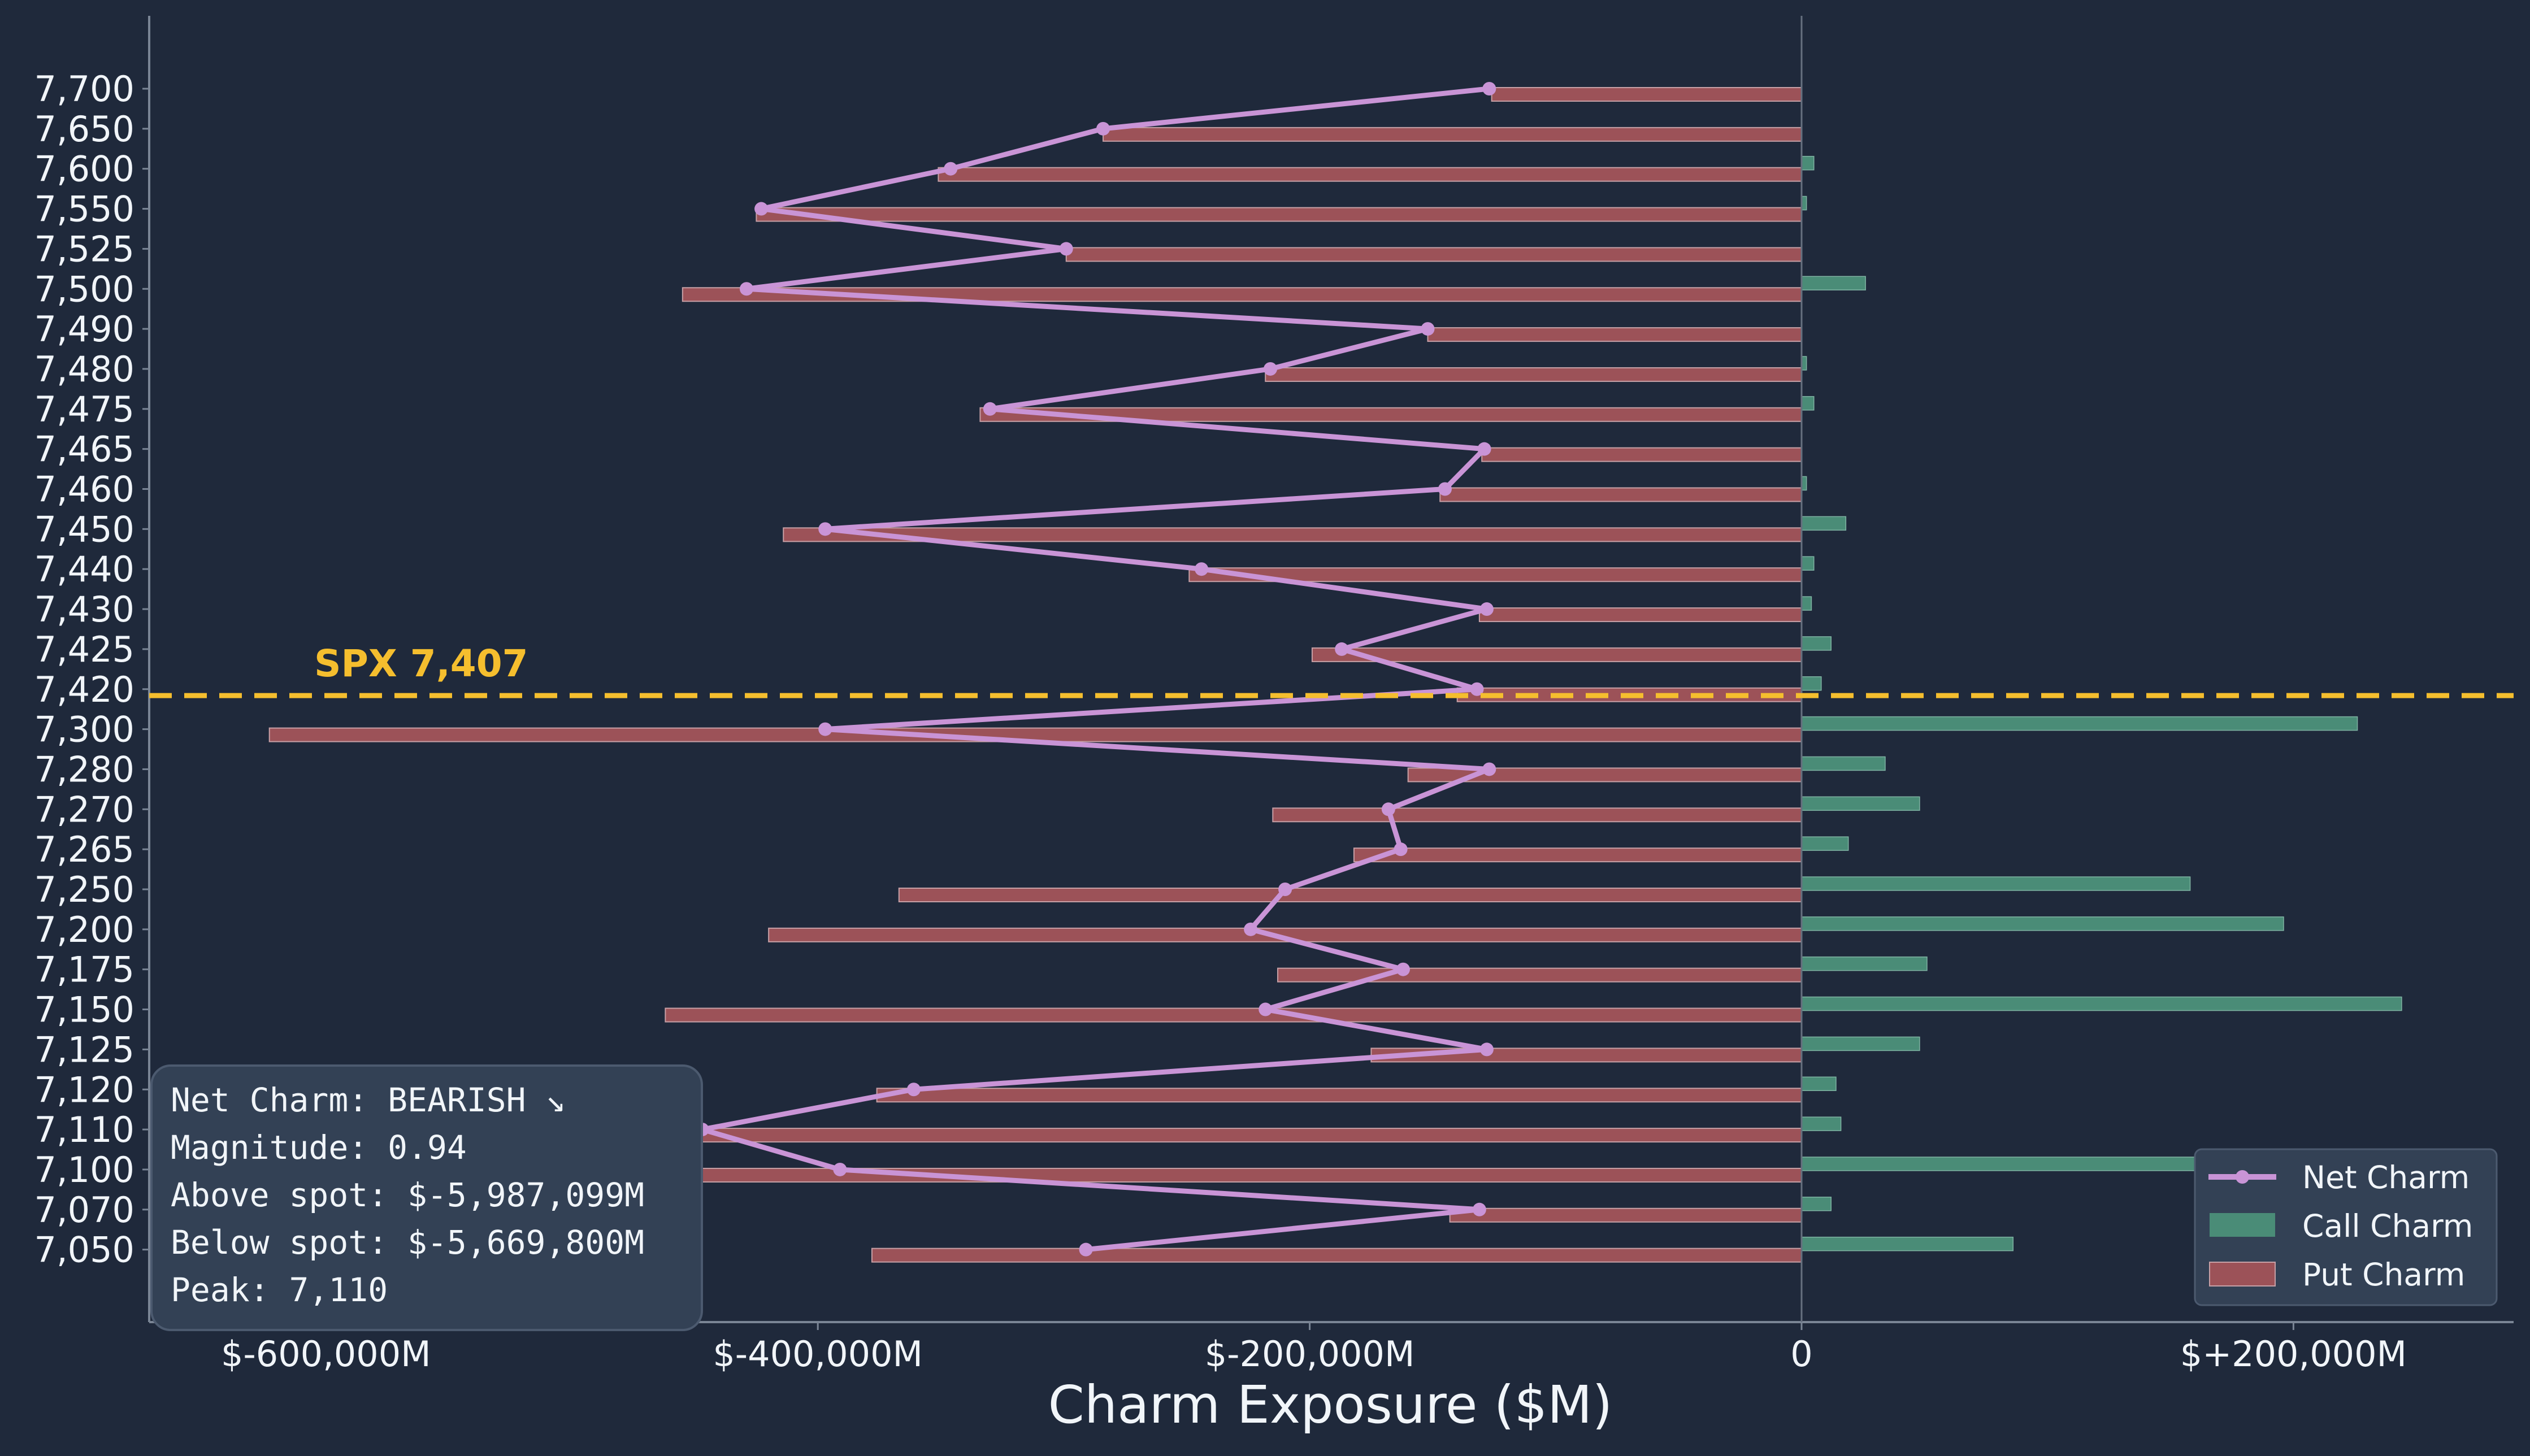 The image size is (2530, 1456). Describe the element at coordinates (85, 209) in the screenshot. I see `y-tick-label: 7,550` at that location.